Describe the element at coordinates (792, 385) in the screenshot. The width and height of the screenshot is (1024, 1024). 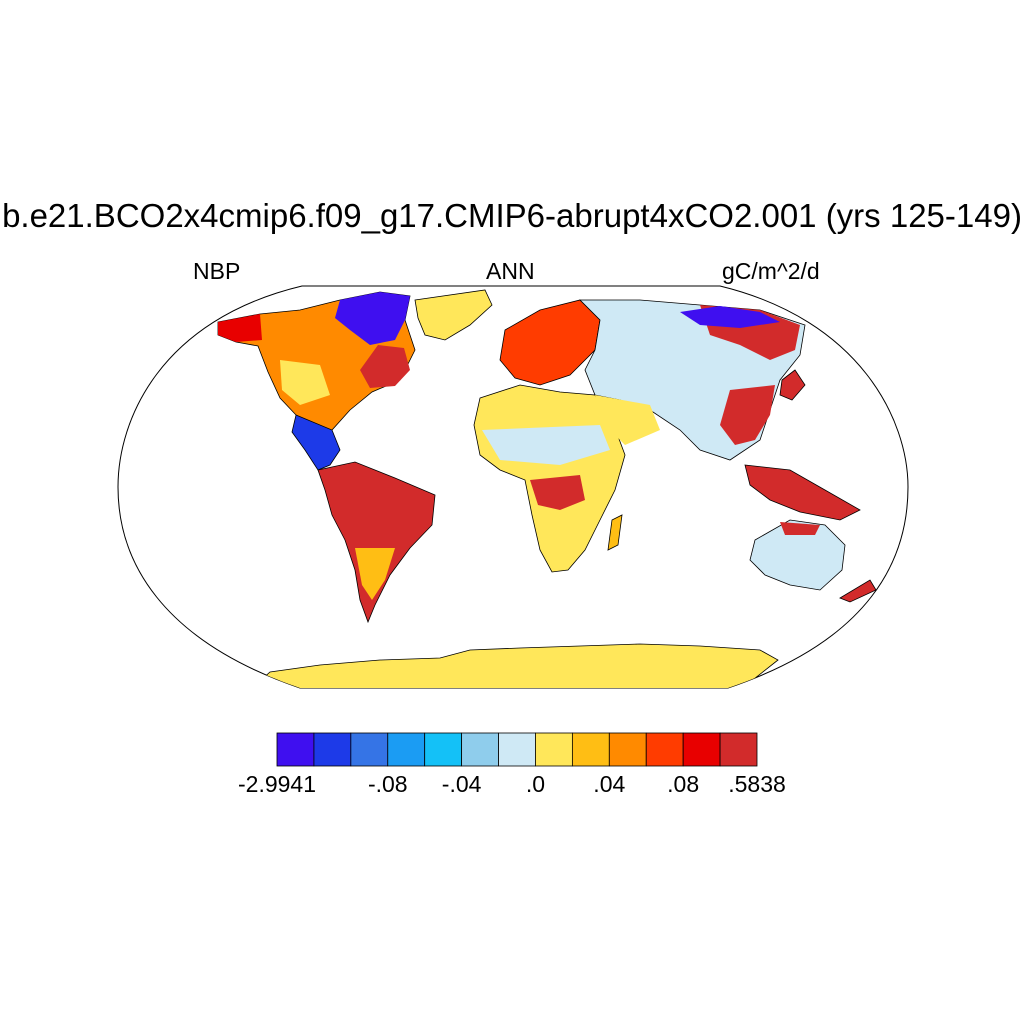
I see `land-japan` at that location.